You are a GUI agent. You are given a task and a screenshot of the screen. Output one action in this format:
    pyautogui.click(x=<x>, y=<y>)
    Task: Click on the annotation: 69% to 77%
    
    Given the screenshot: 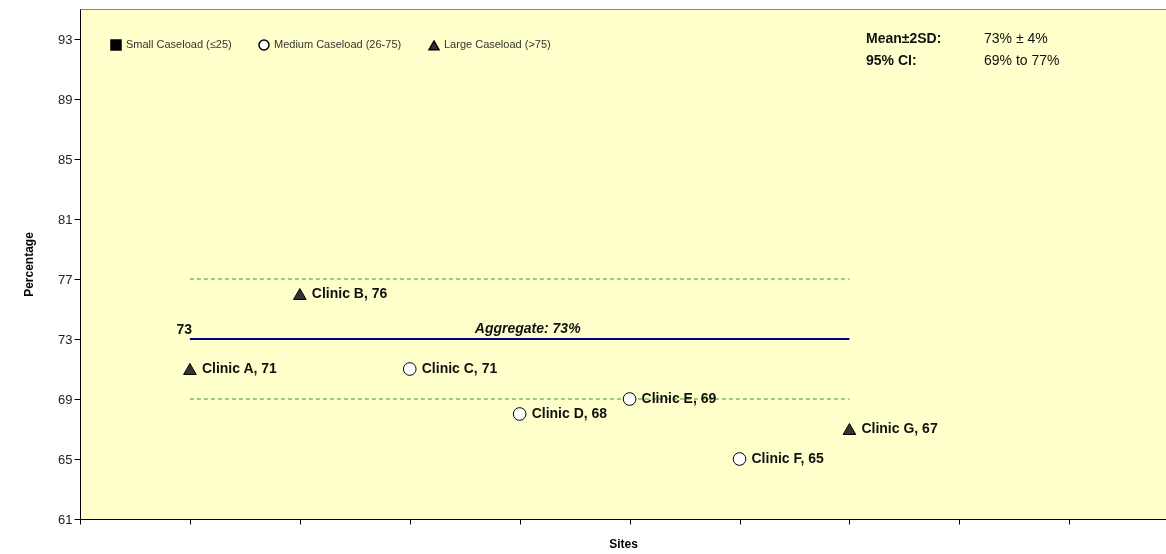 What is the action you would take?
    pyautogui.click(x=1022, y=60)
    